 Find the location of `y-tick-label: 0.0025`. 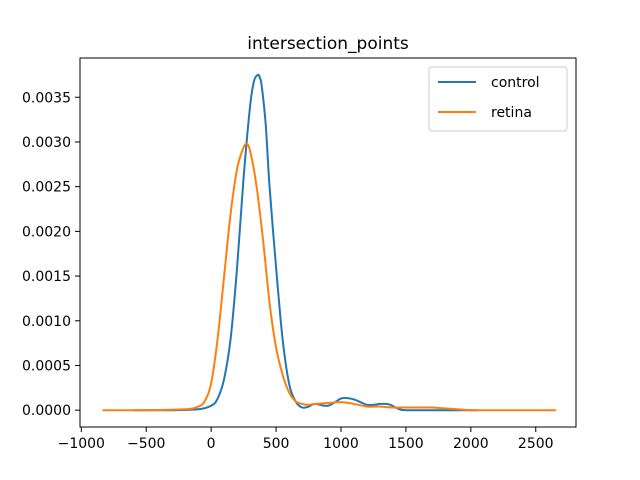

y-tick-label: 0.0025 is located at coordinates (46, 188).